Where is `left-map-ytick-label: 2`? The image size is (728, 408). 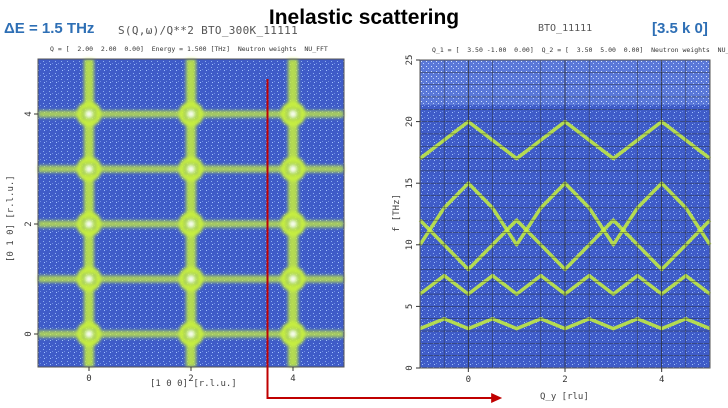 left-map-ytick-label: 2 is located at coordinates (29, 223).